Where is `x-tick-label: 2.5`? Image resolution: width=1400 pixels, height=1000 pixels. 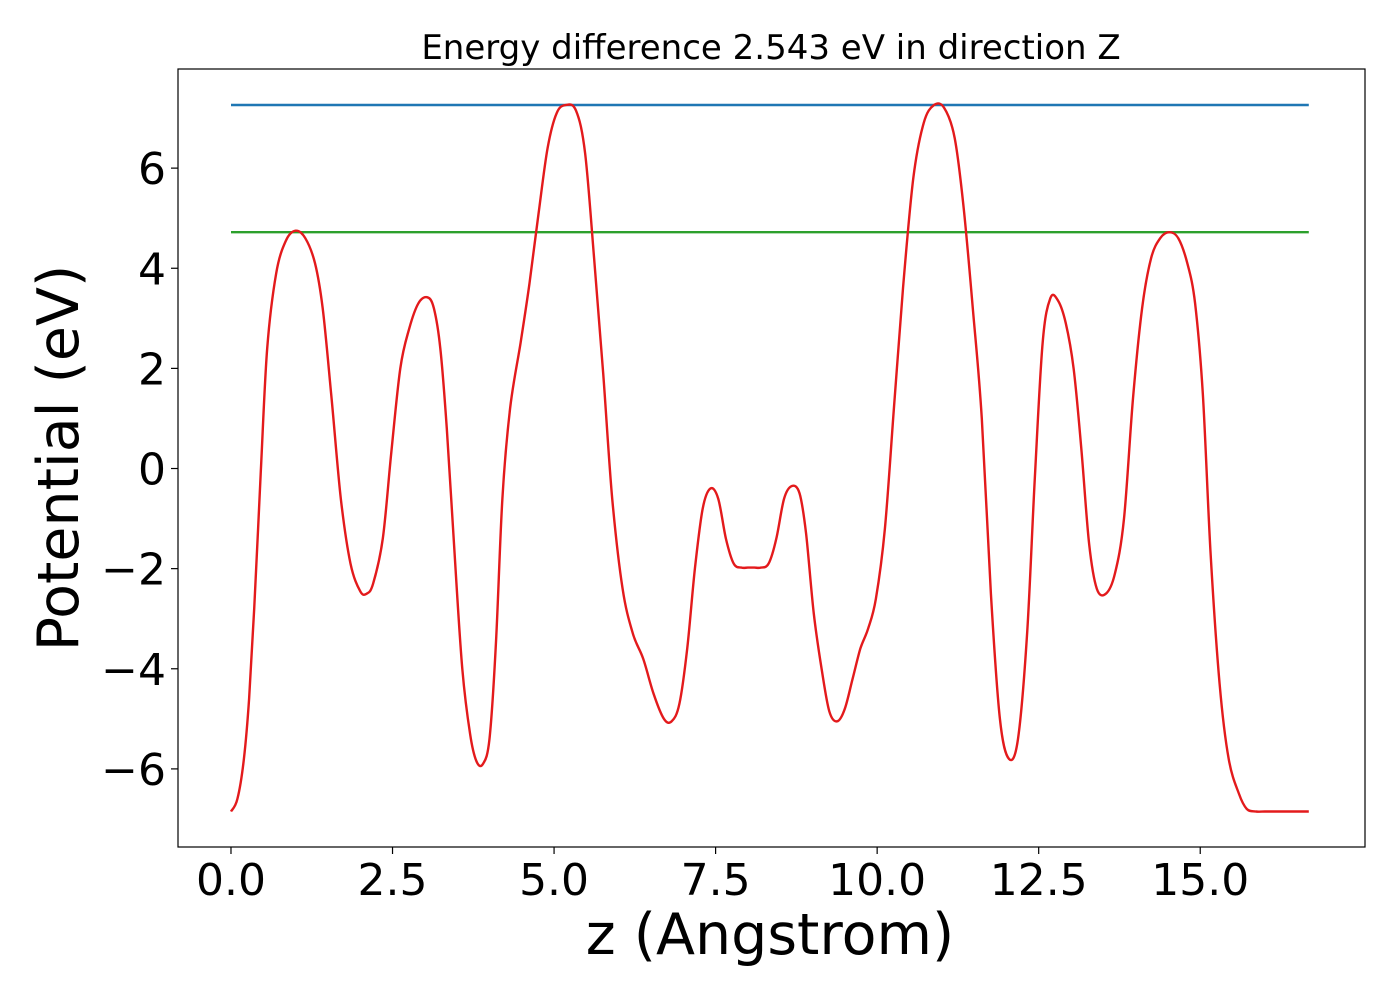
x-tick-label: 2.5 is located at coordinates (393, 880).